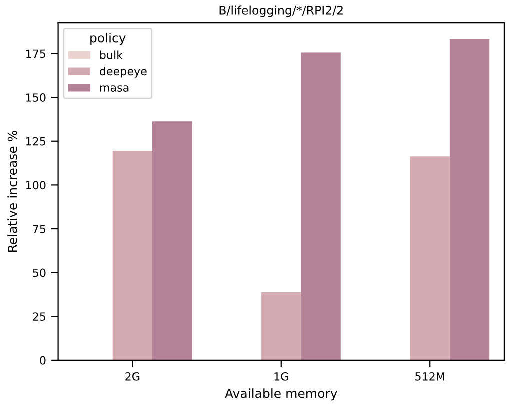 This screenshot has height=405, width=507. I want to click on y-tick-label: 125, so click(36, 141).